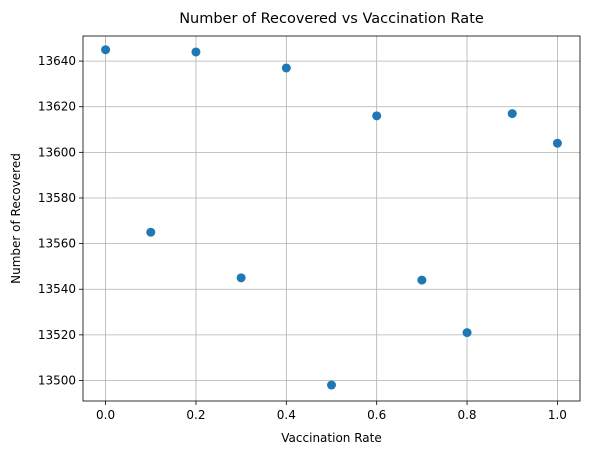 This screenshot has height=455, width=589. Describe the element at coordinates (331, 411) in the screenshot. I see `x-axis-ticks: 0.0 0.2 0.4 0.6 0.8 1.0` at that location.